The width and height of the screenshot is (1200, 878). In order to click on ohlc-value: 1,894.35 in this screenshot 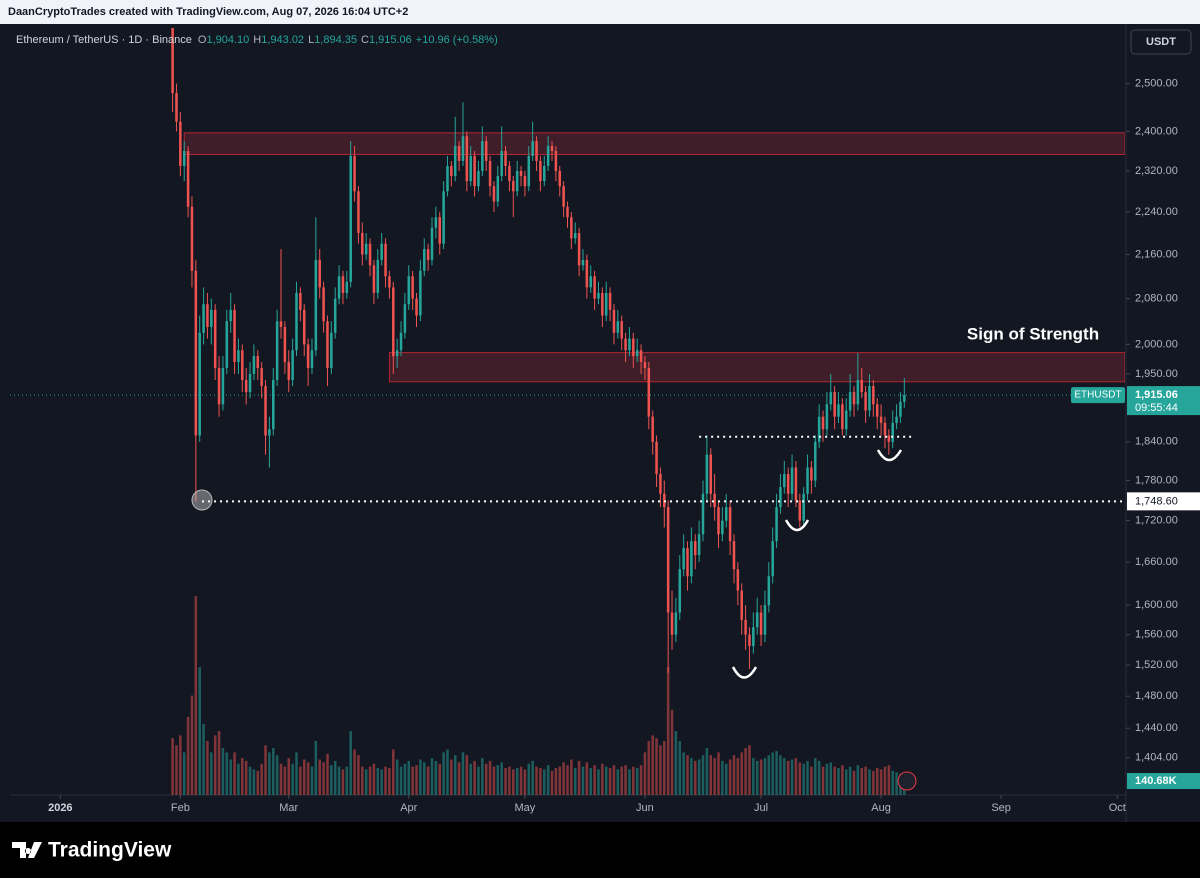, I will do `click(335, 40)`.